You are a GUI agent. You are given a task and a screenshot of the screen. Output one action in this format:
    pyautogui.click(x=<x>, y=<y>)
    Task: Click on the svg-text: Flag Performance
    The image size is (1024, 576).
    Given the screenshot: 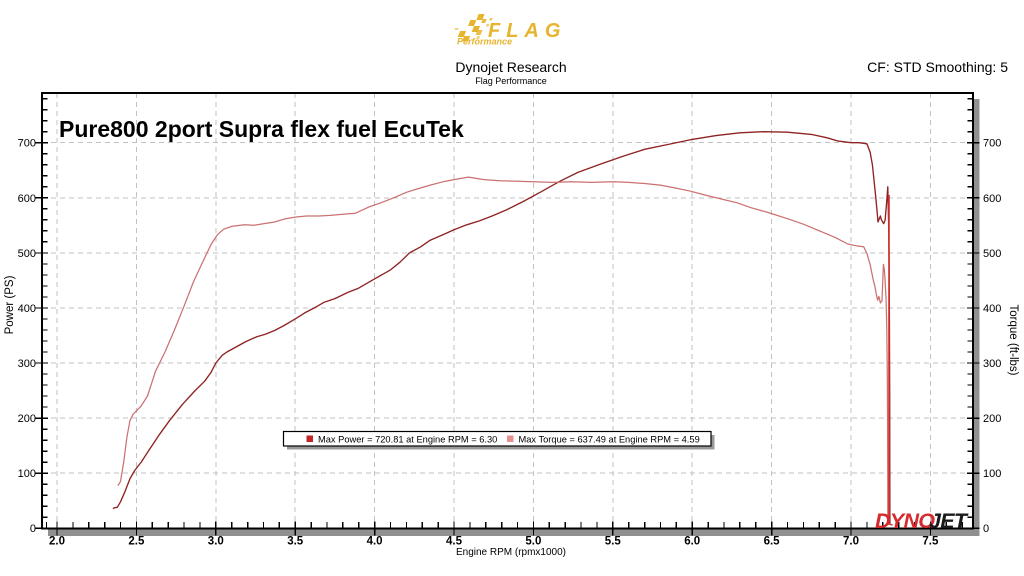 What is the action you would take?
    pyautogui.click(x=511, y=81)
    